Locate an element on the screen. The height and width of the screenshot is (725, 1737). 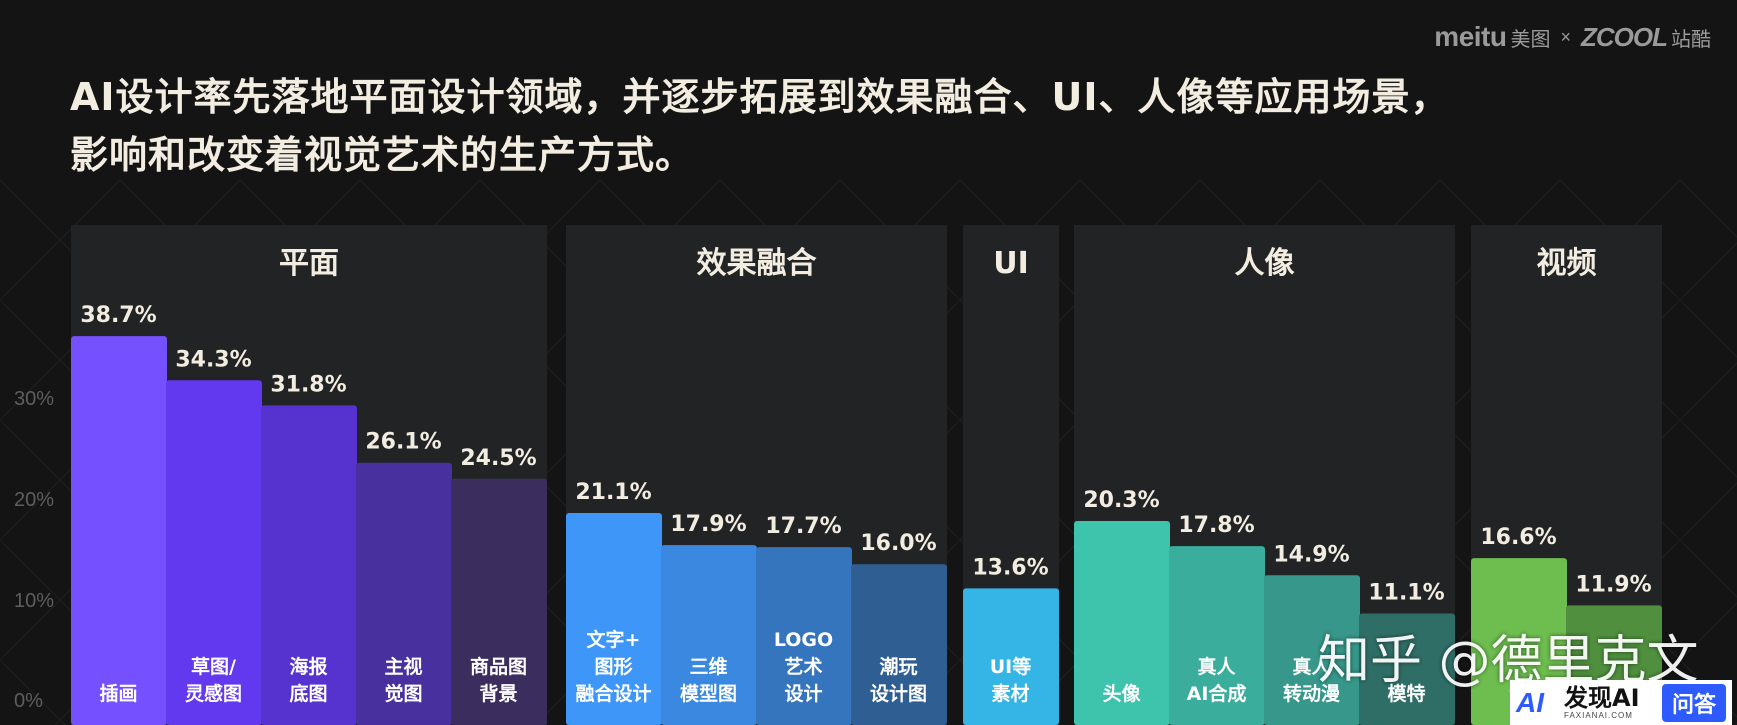
y-tick-label: 0% is located at coordinates (28, 701).